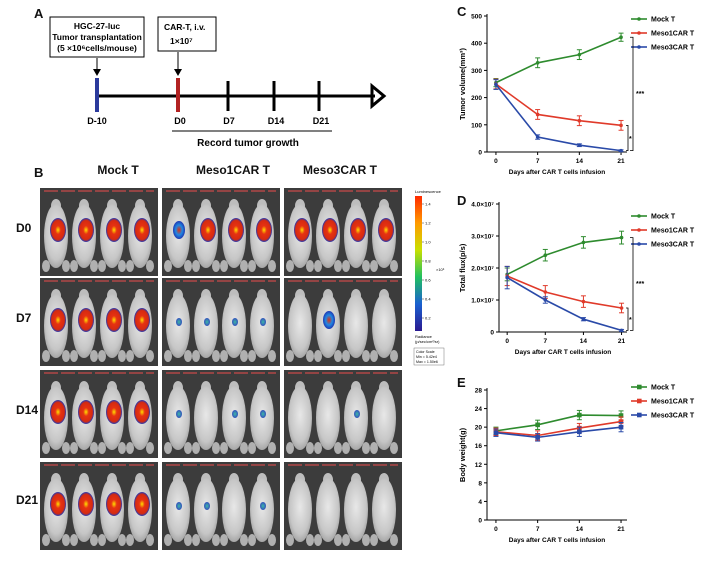 This screenshot has width=717, height=561. Describe the element at coordinates (428, 204) in the screenshot. I see `colorbar-tick-label: 1.4` at that location.